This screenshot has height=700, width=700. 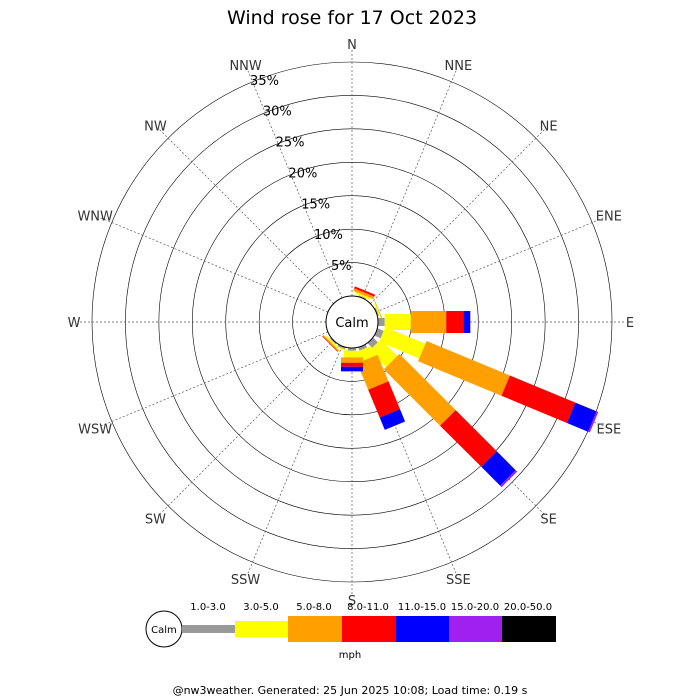 I want to click on spoke-NW, so click(x=246, y=216).